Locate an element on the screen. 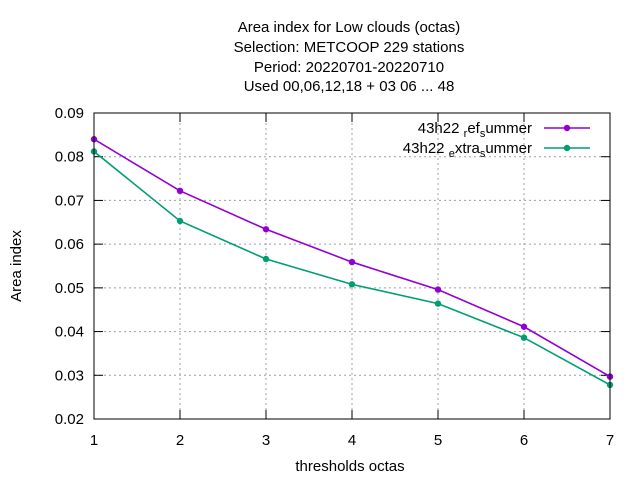 Image resolution: width=640 pixels, height=480 pixels. y-tick-label: 0.03 is located at coordinates (69, 375).